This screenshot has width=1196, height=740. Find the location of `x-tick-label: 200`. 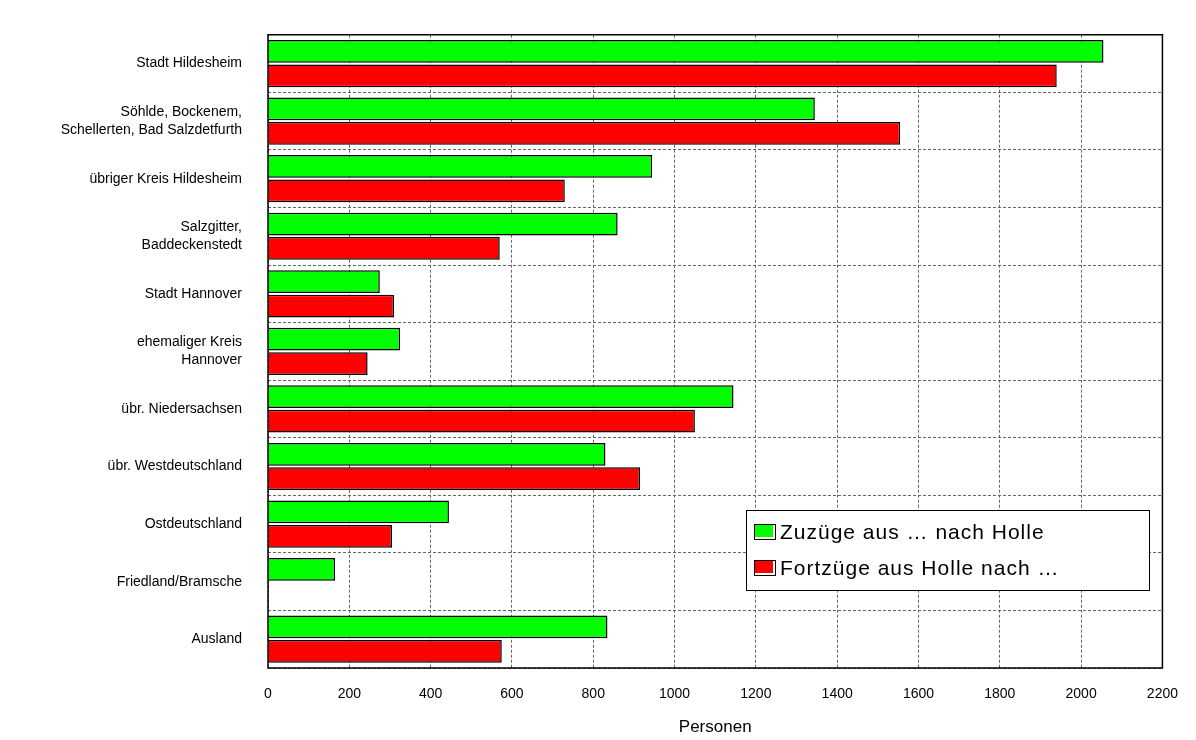

x-tick-label: 200 is located at coordinates (349, 693).